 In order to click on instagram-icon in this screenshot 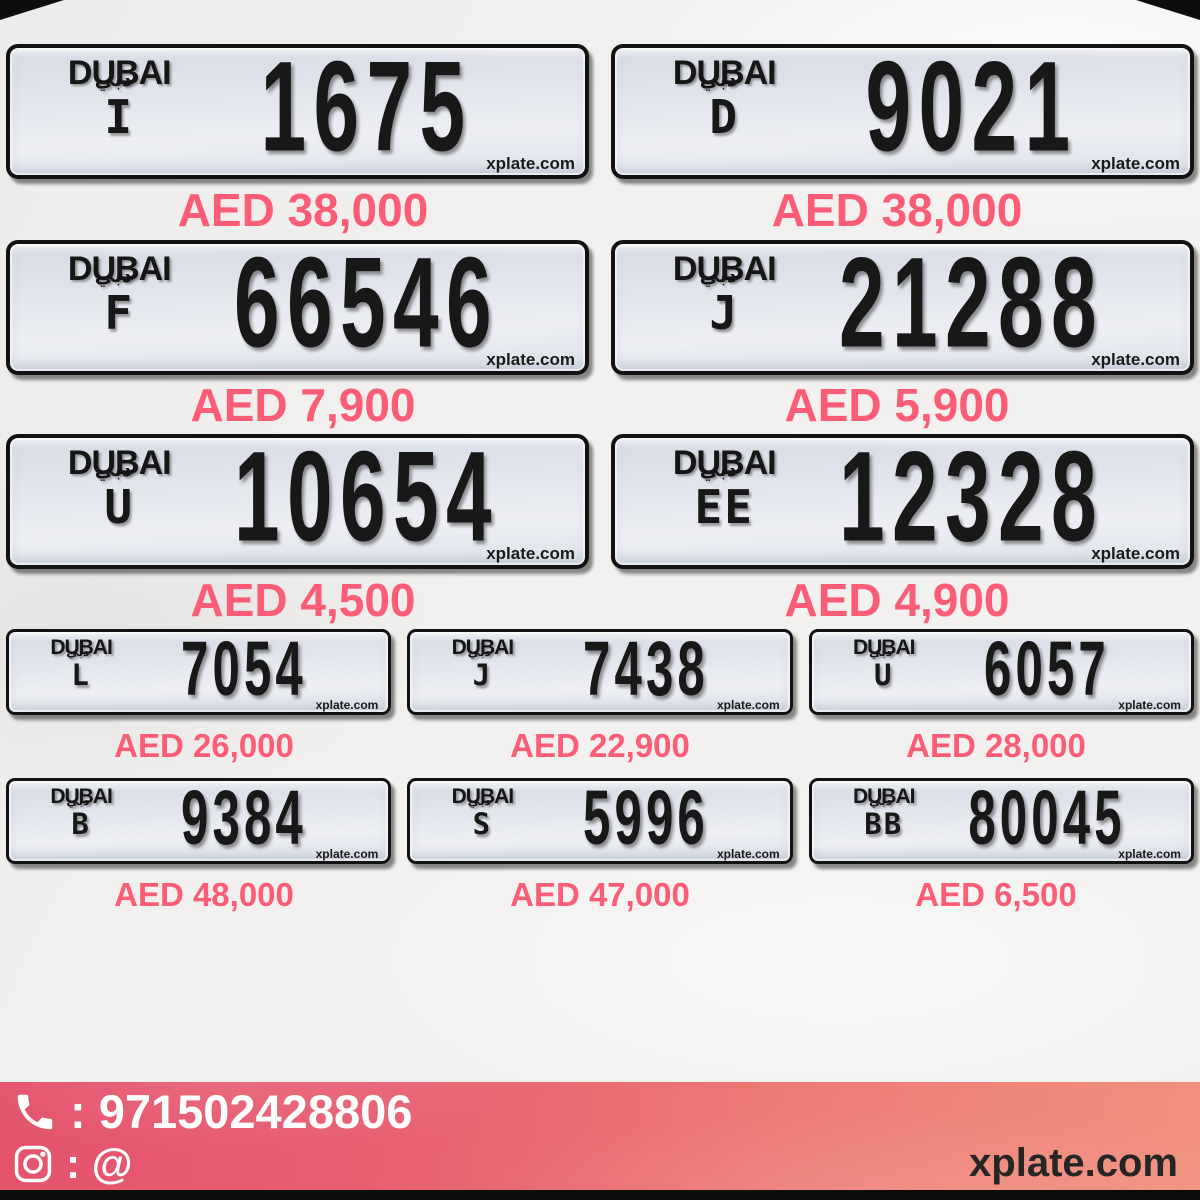, I will do `click(33, 1163)`.